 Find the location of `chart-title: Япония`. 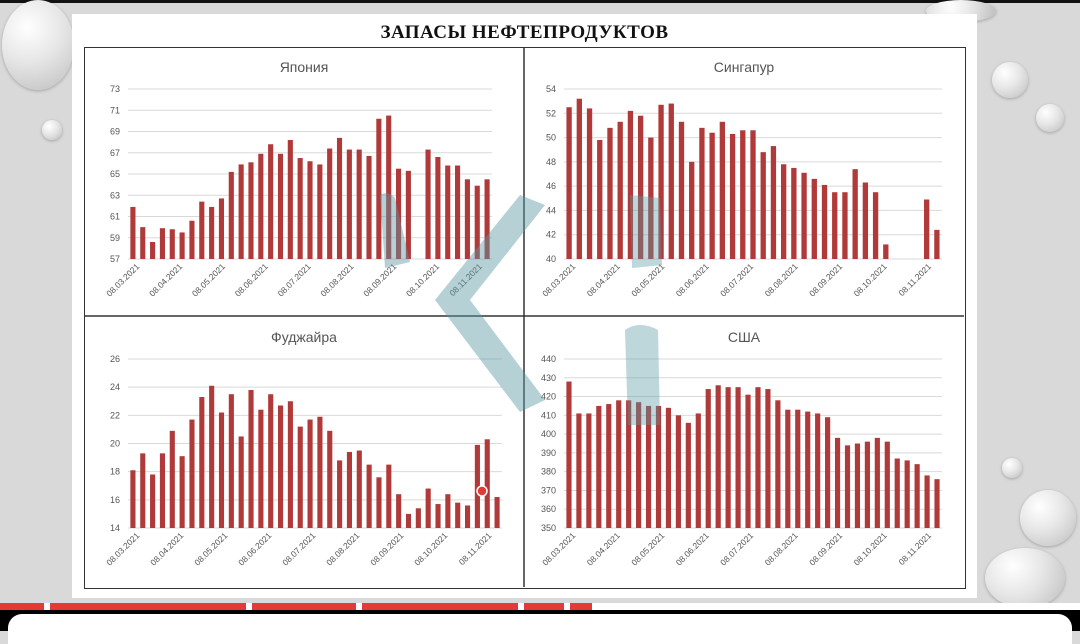

chart-title: Япония is located at coordinates (304, 67).